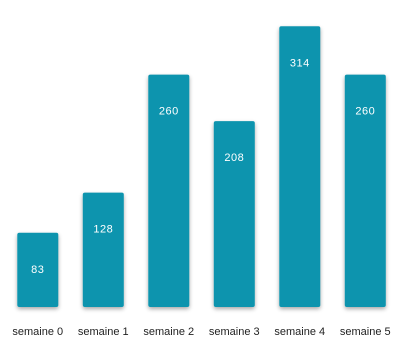 Image resolution: width=400 pixels, height=337 pixels. I want to click on value-label-semaine-1: 128, so click(103, 230).